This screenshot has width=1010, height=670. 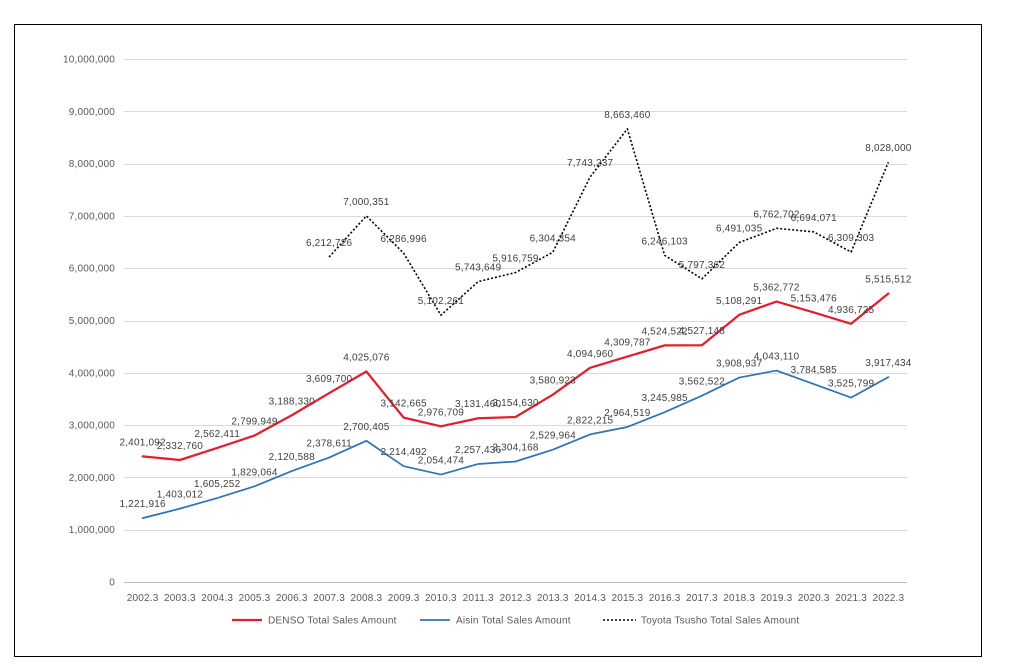 What do you see at coordinates (92, 426) in the screenshot?
I see `y-tick-label: 3,000,000` at bounding box center [92, 426].